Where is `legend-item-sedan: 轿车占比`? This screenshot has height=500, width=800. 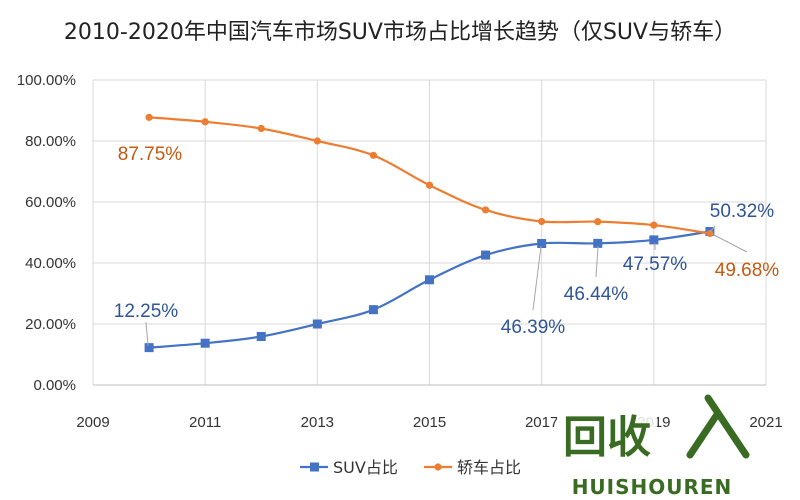
legend-item-sedan: 轿车占比 is located at coordinates (472, 467).